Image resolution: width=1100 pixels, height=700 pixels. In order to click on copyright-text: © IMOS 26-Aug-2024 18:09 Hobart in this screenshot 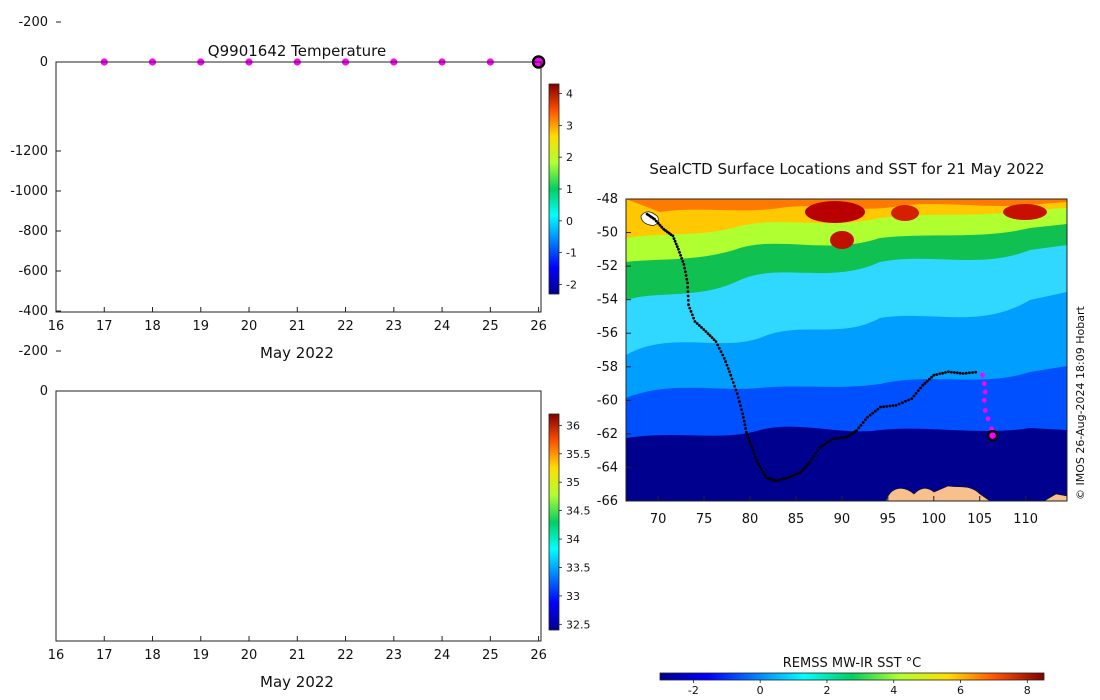, I will do `click(1080, 403)`.